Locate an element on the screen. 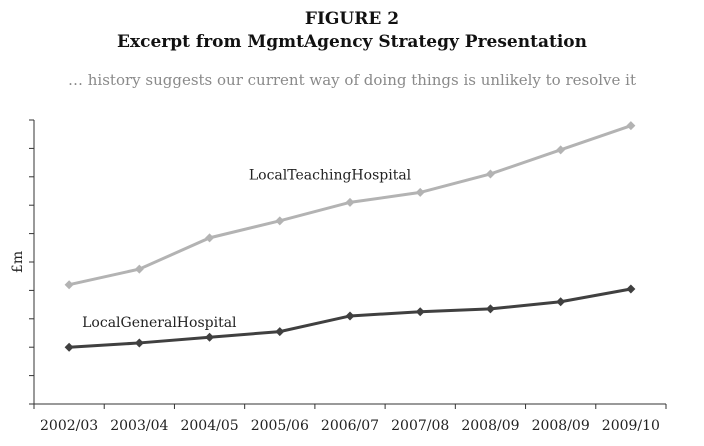 The image size is (704, 446). x-tick-label: 2006/07 is located at coordinates (350, 426).